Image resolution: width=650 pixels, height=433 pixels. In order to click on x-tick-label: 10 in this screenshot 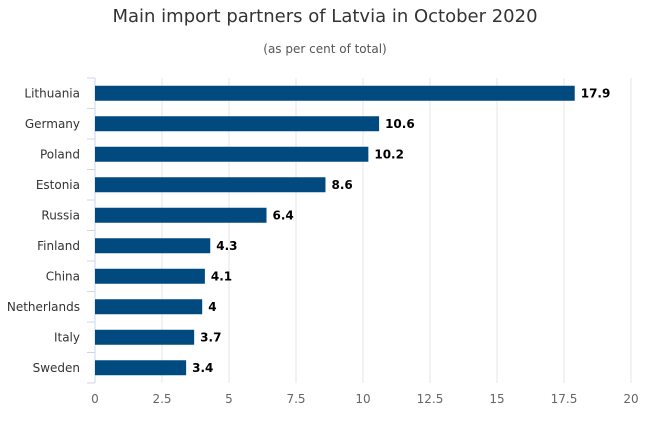, I will do `click(362, 399)`.